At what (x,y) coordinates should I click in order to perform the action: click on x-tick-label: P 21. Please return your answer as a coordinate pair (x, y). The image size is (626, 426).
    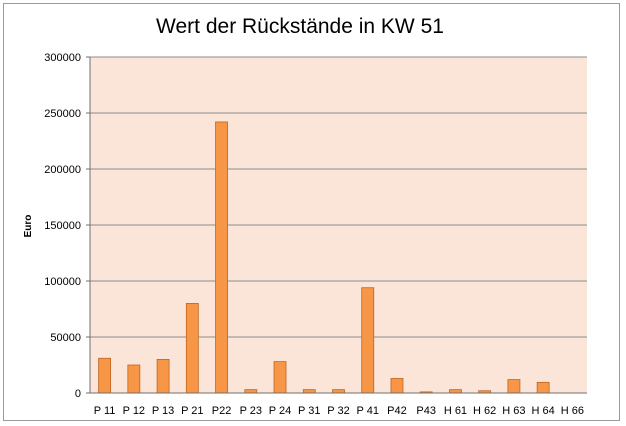
    Looking at the image, I should click on (192, 411).